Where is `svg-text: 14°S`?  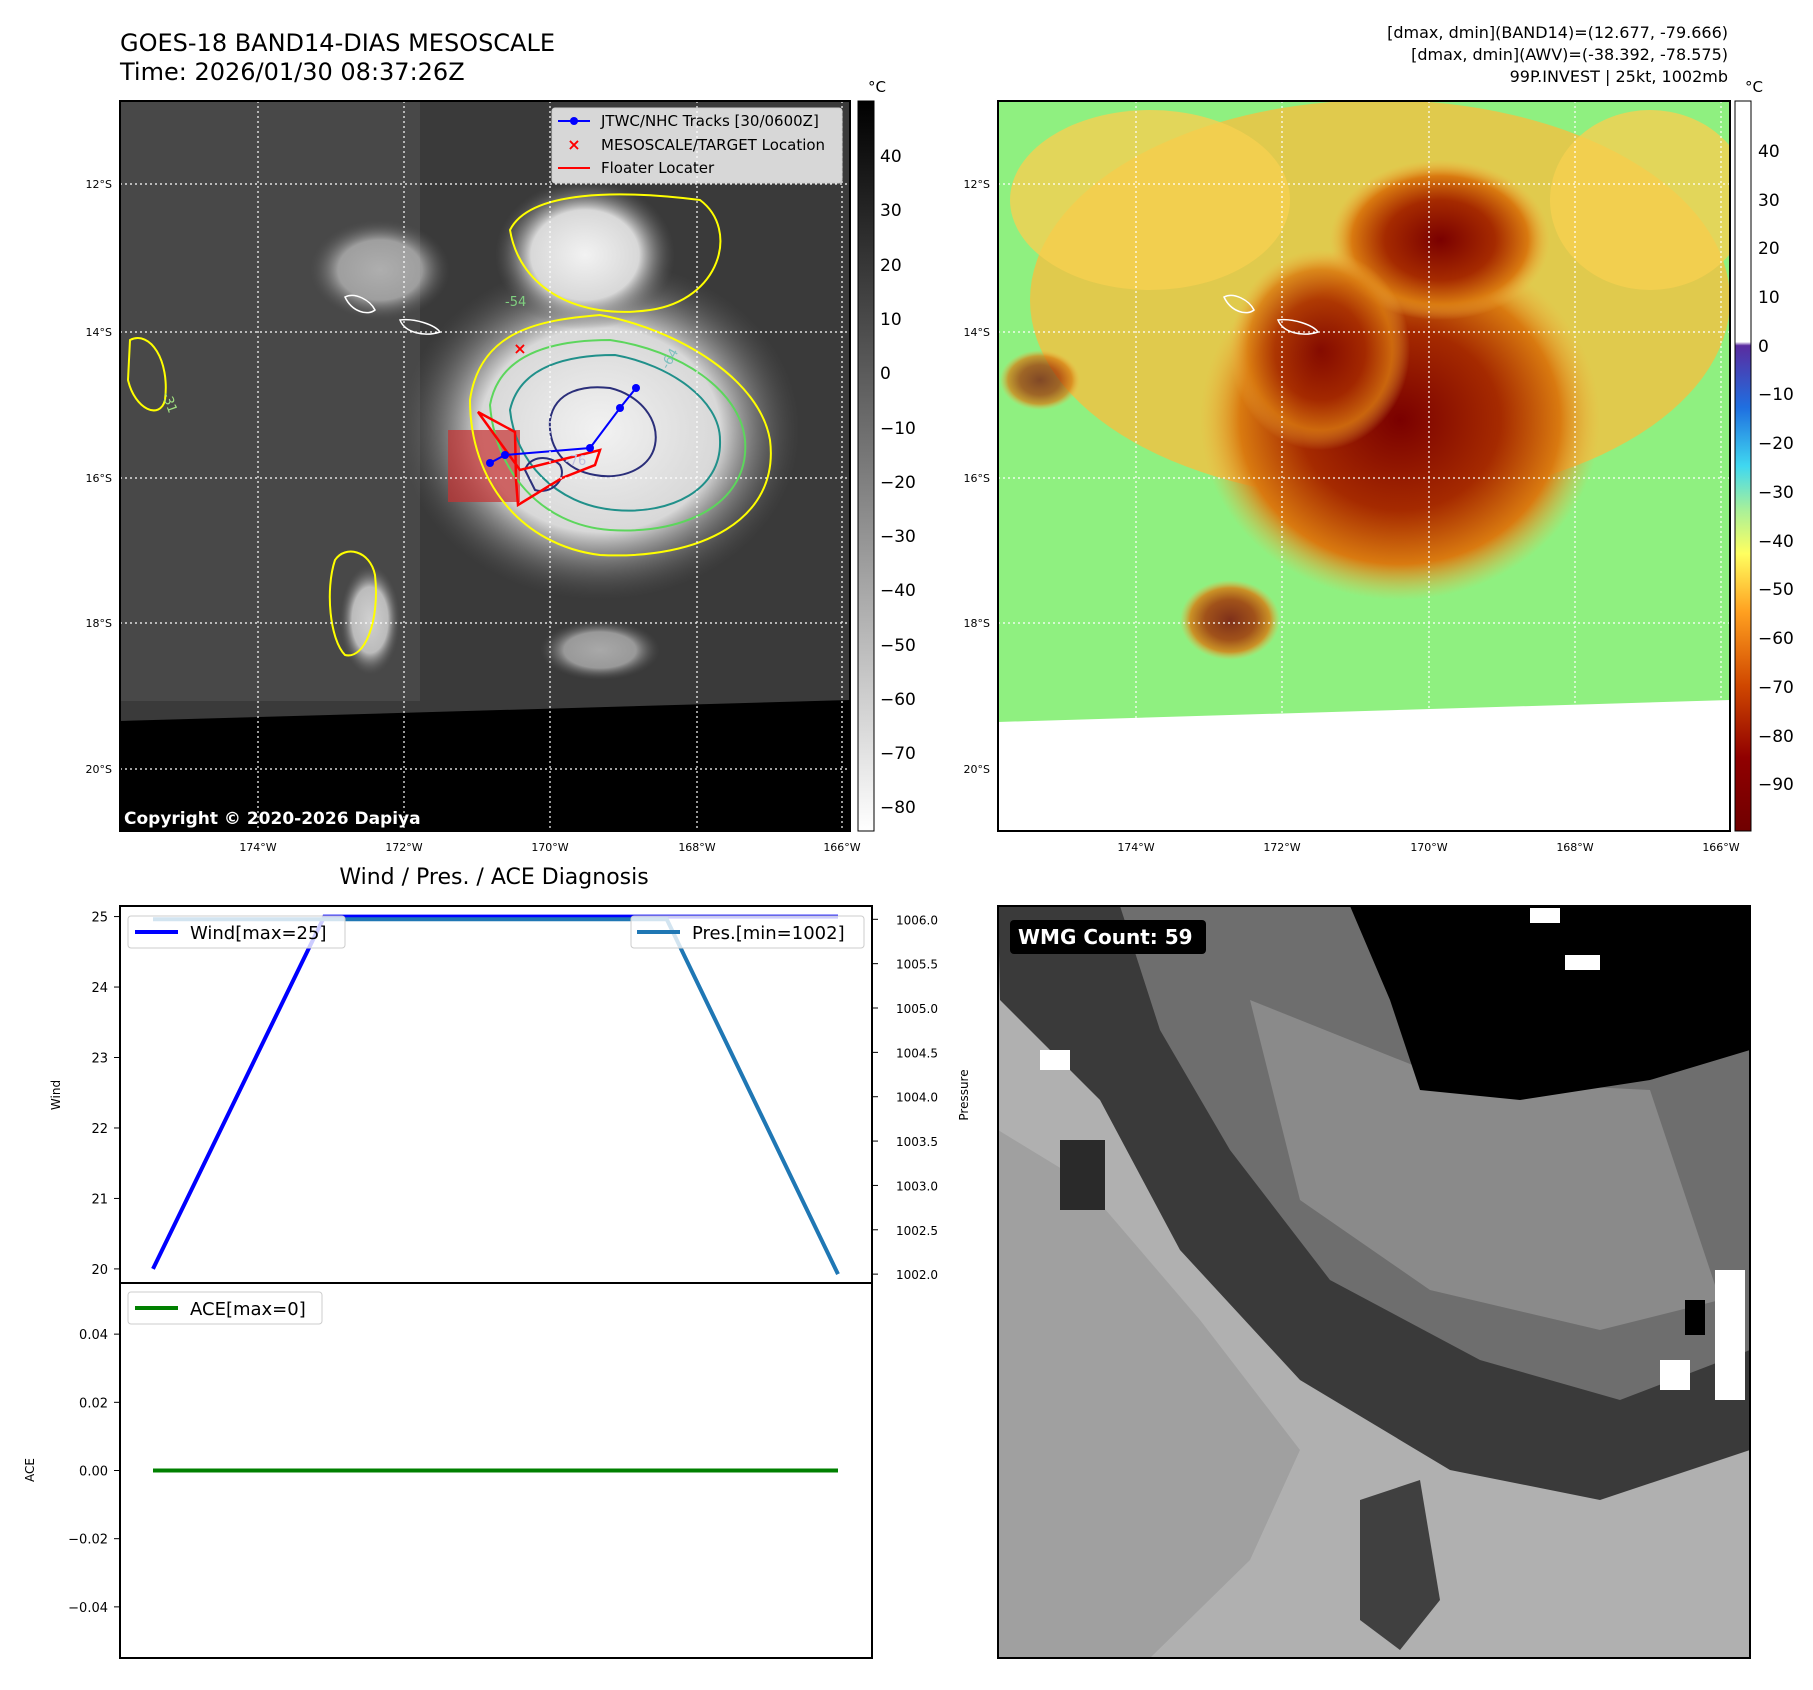 svg-text: 14°S is located at coordinates (99, 332).